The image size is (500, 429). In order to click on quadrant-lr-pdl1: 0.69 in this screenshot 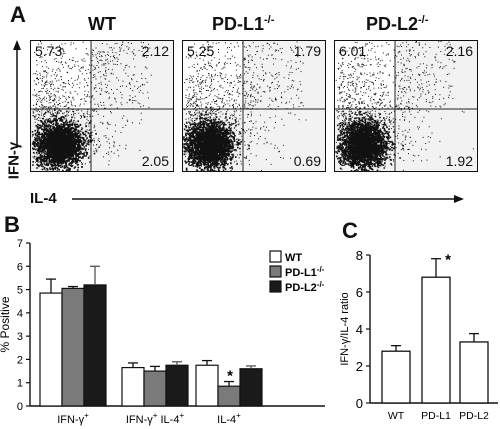, I will do `click(307, 161)`.